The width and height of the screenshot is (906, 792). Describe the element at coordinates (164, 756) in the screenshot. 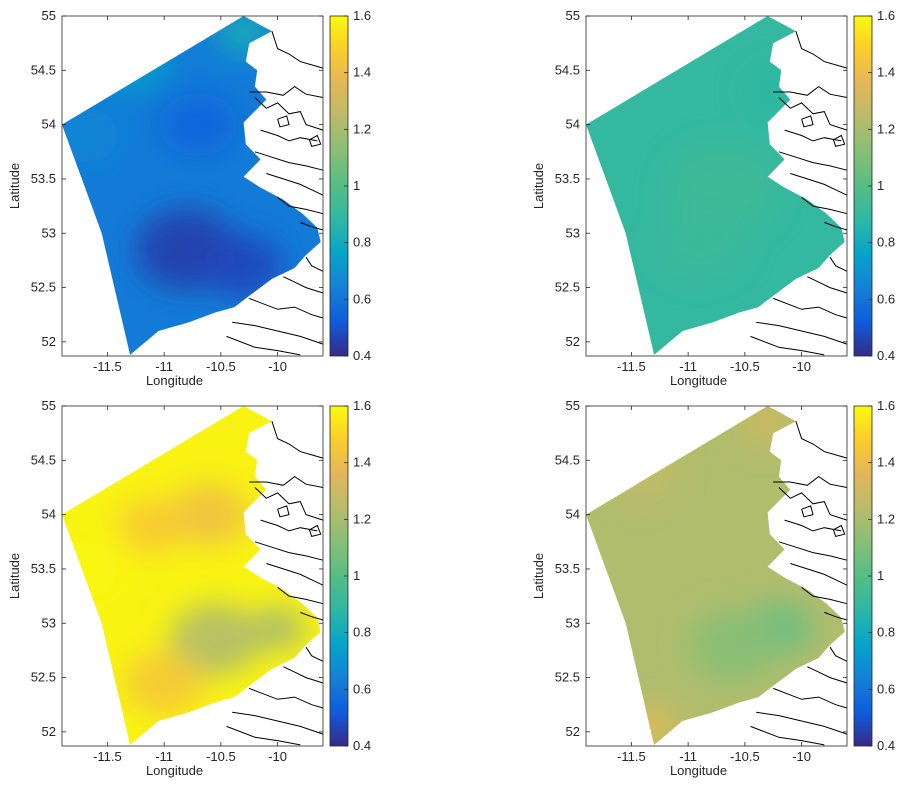

I see `x-tick-label-3: -11` at that location.